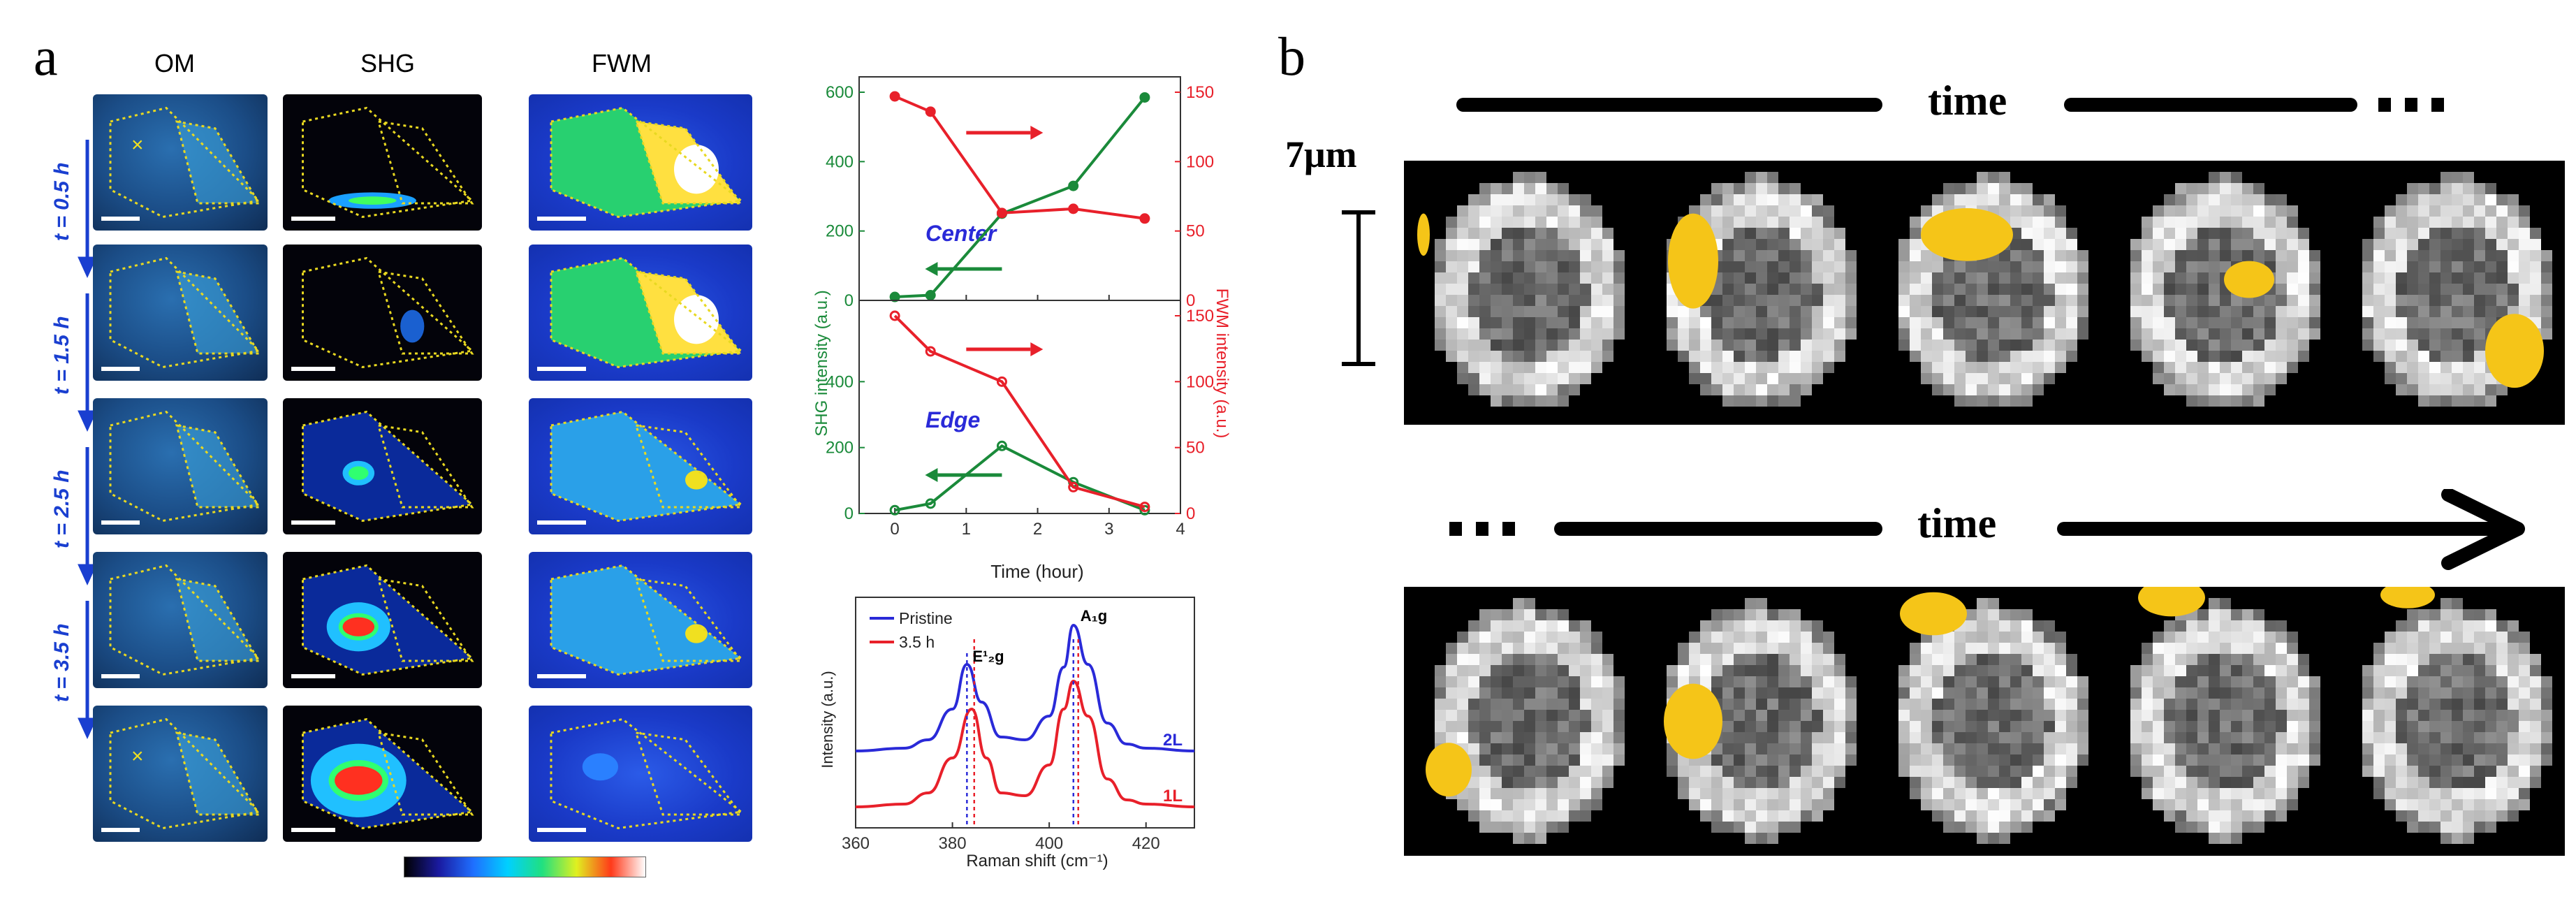  Describe the element at coordinates (180, 620) in the screenshot. I see `om-image-r4` at that location.